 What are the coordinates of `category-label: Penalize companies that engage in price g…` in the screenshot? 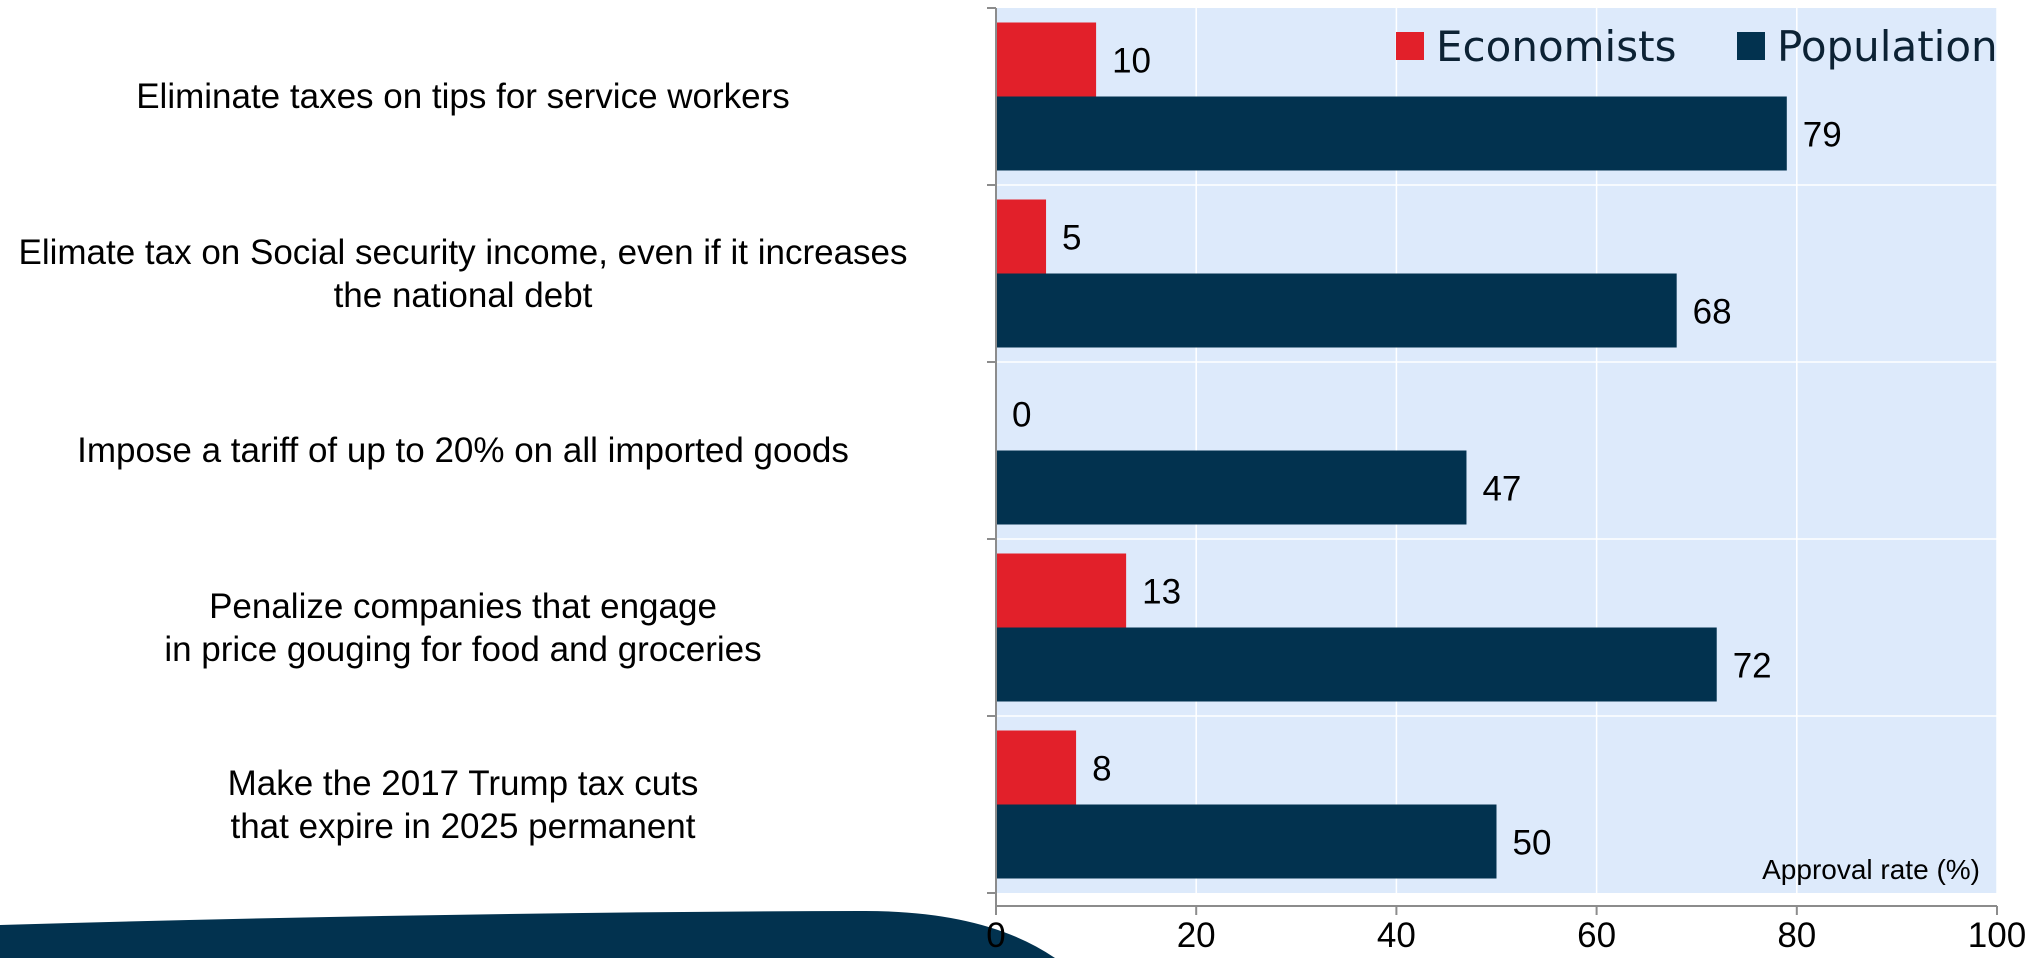 It's located at (481, 628).